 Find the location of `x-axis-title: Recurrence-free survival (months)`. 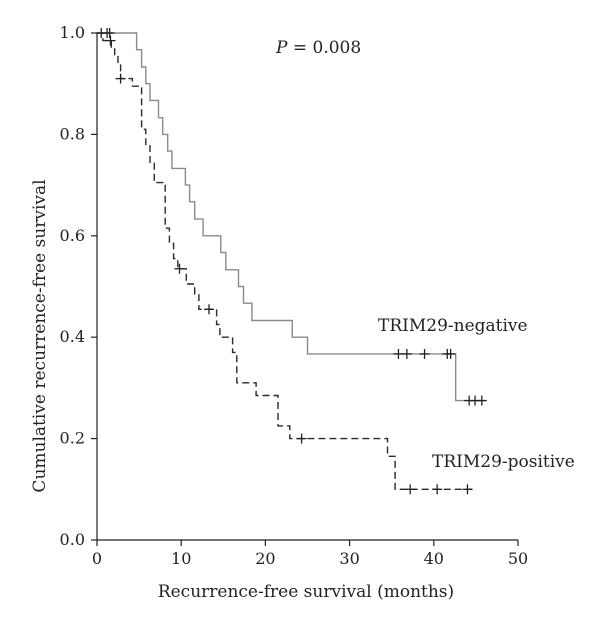

x-axis-title: Recurrence-free survival (months) is located at coordinates (306, 592).